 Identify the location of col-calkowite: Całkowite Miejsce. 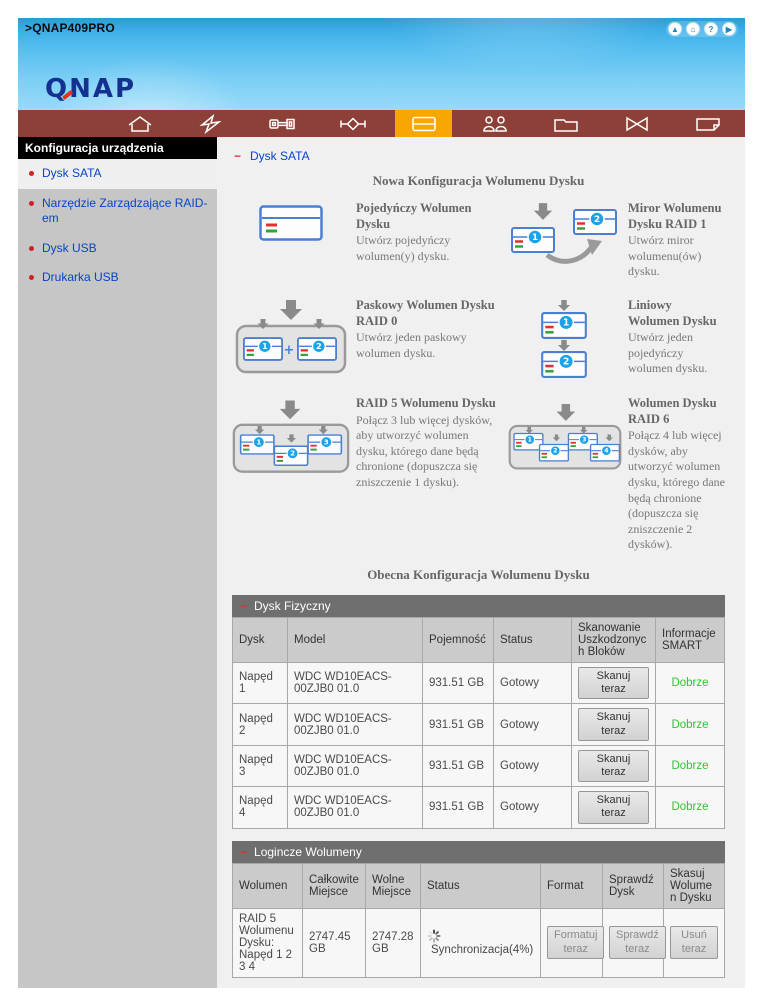
(334, 885).